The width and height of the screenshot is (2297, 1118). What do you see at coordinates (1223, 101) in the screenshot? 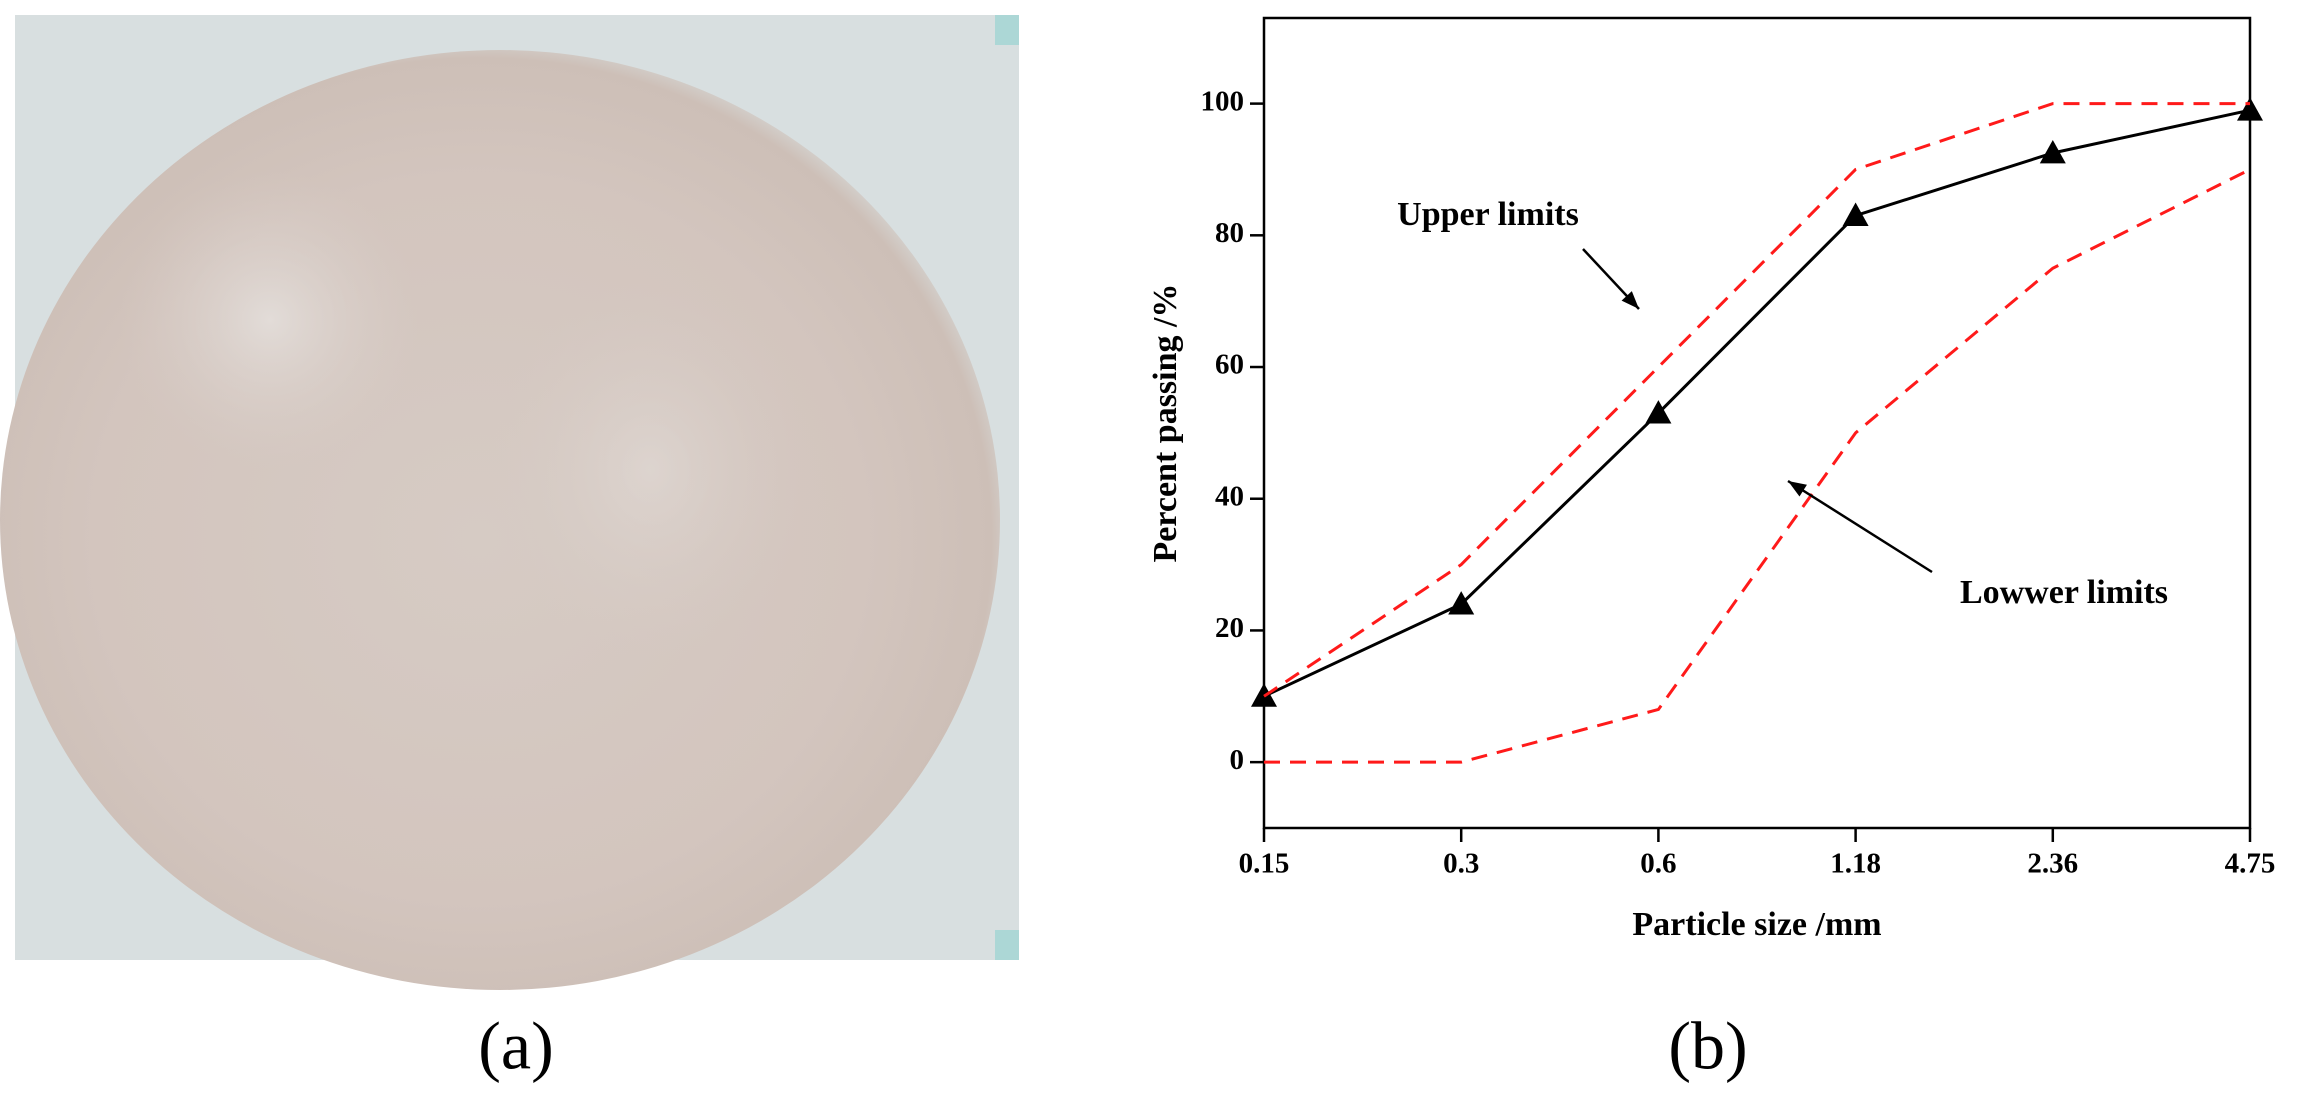
I see `y-tick-label: 100` at bounding box center [1223, 101].